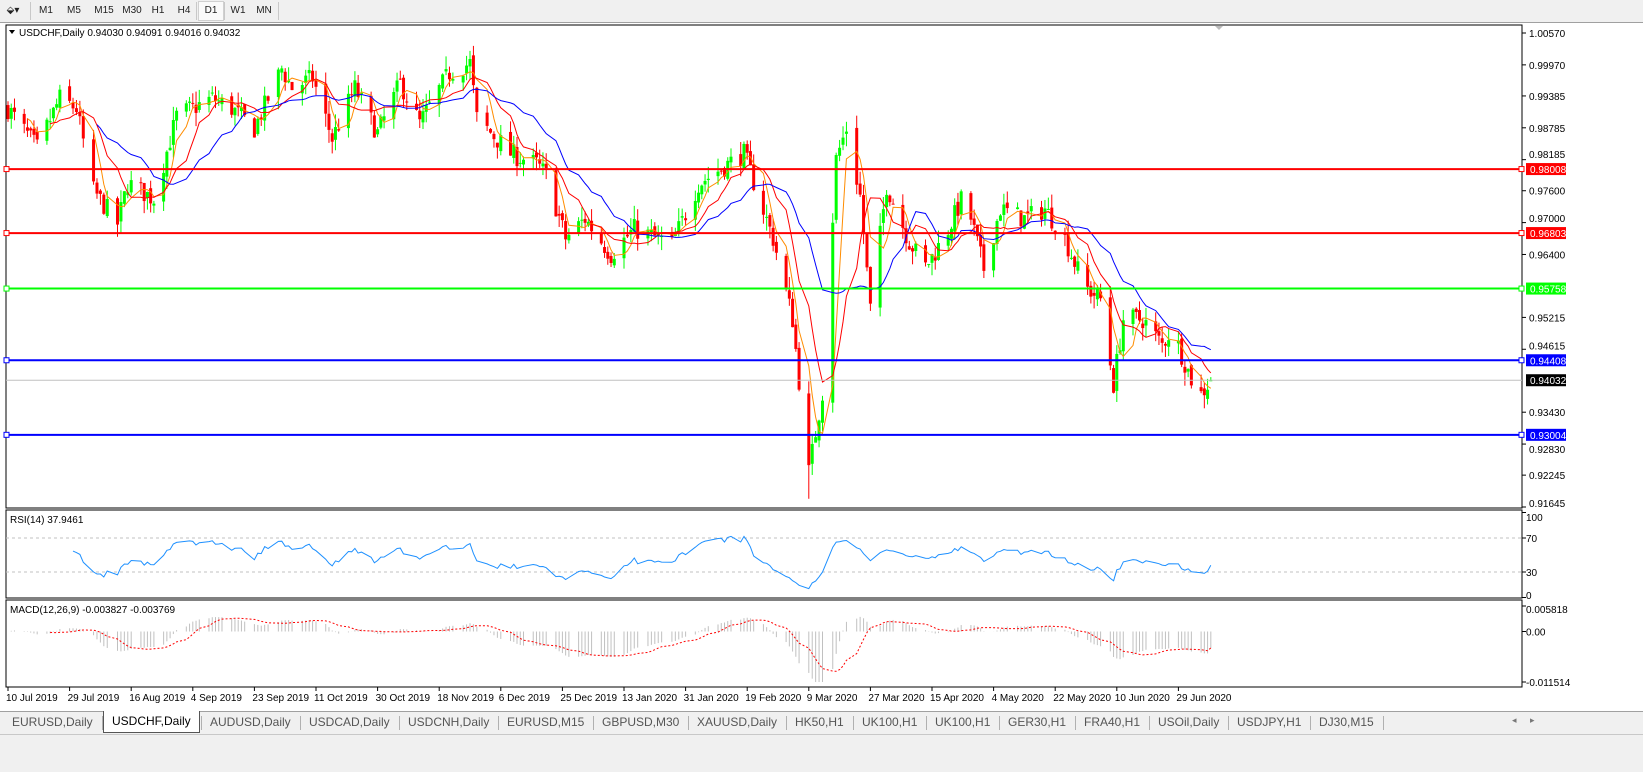 Image resolution: width=1643 pixels, height=772 pixels. Describe the element at coordinates (1269, 722) in the screenshot. I see `tab-usdjpy-h1: USDJPY,H1` at that location.